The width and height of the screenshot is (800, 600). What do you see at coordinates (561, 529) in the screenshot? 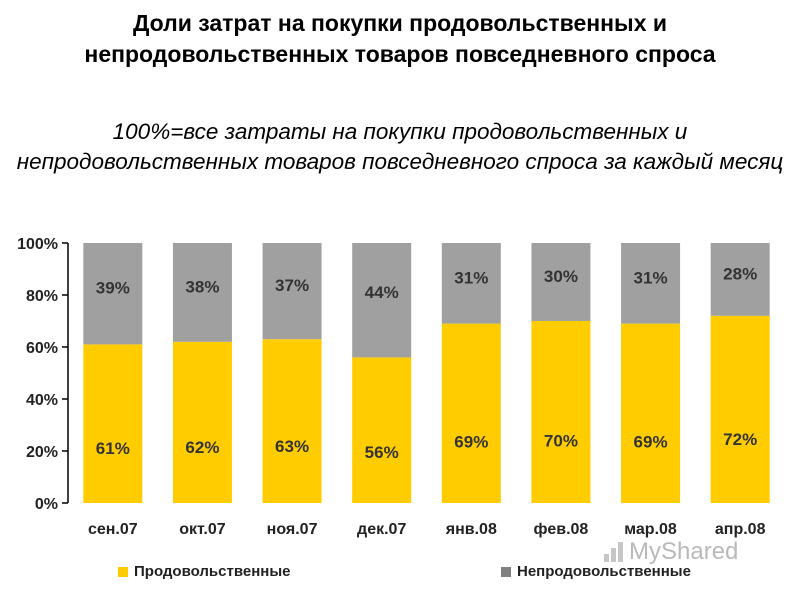
I see `x-category-label: фев.08` at bounding box center [561, 529].